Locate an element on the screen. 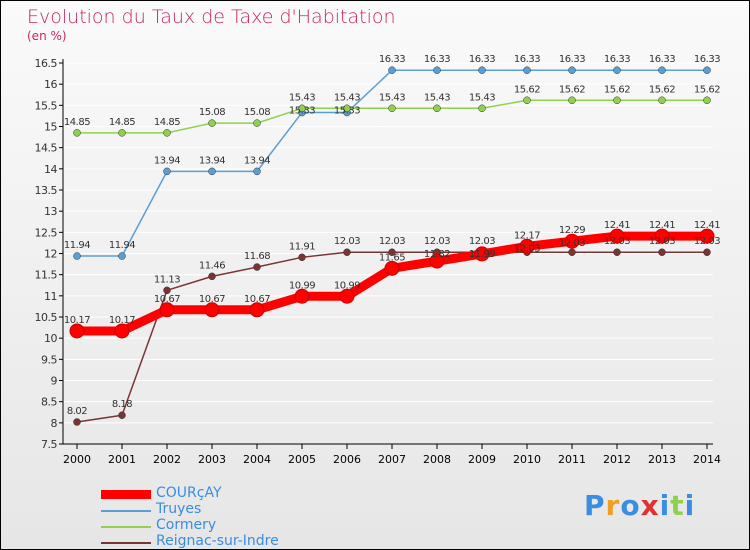  data-label: 11.91 is located at coordinates (302, 246).